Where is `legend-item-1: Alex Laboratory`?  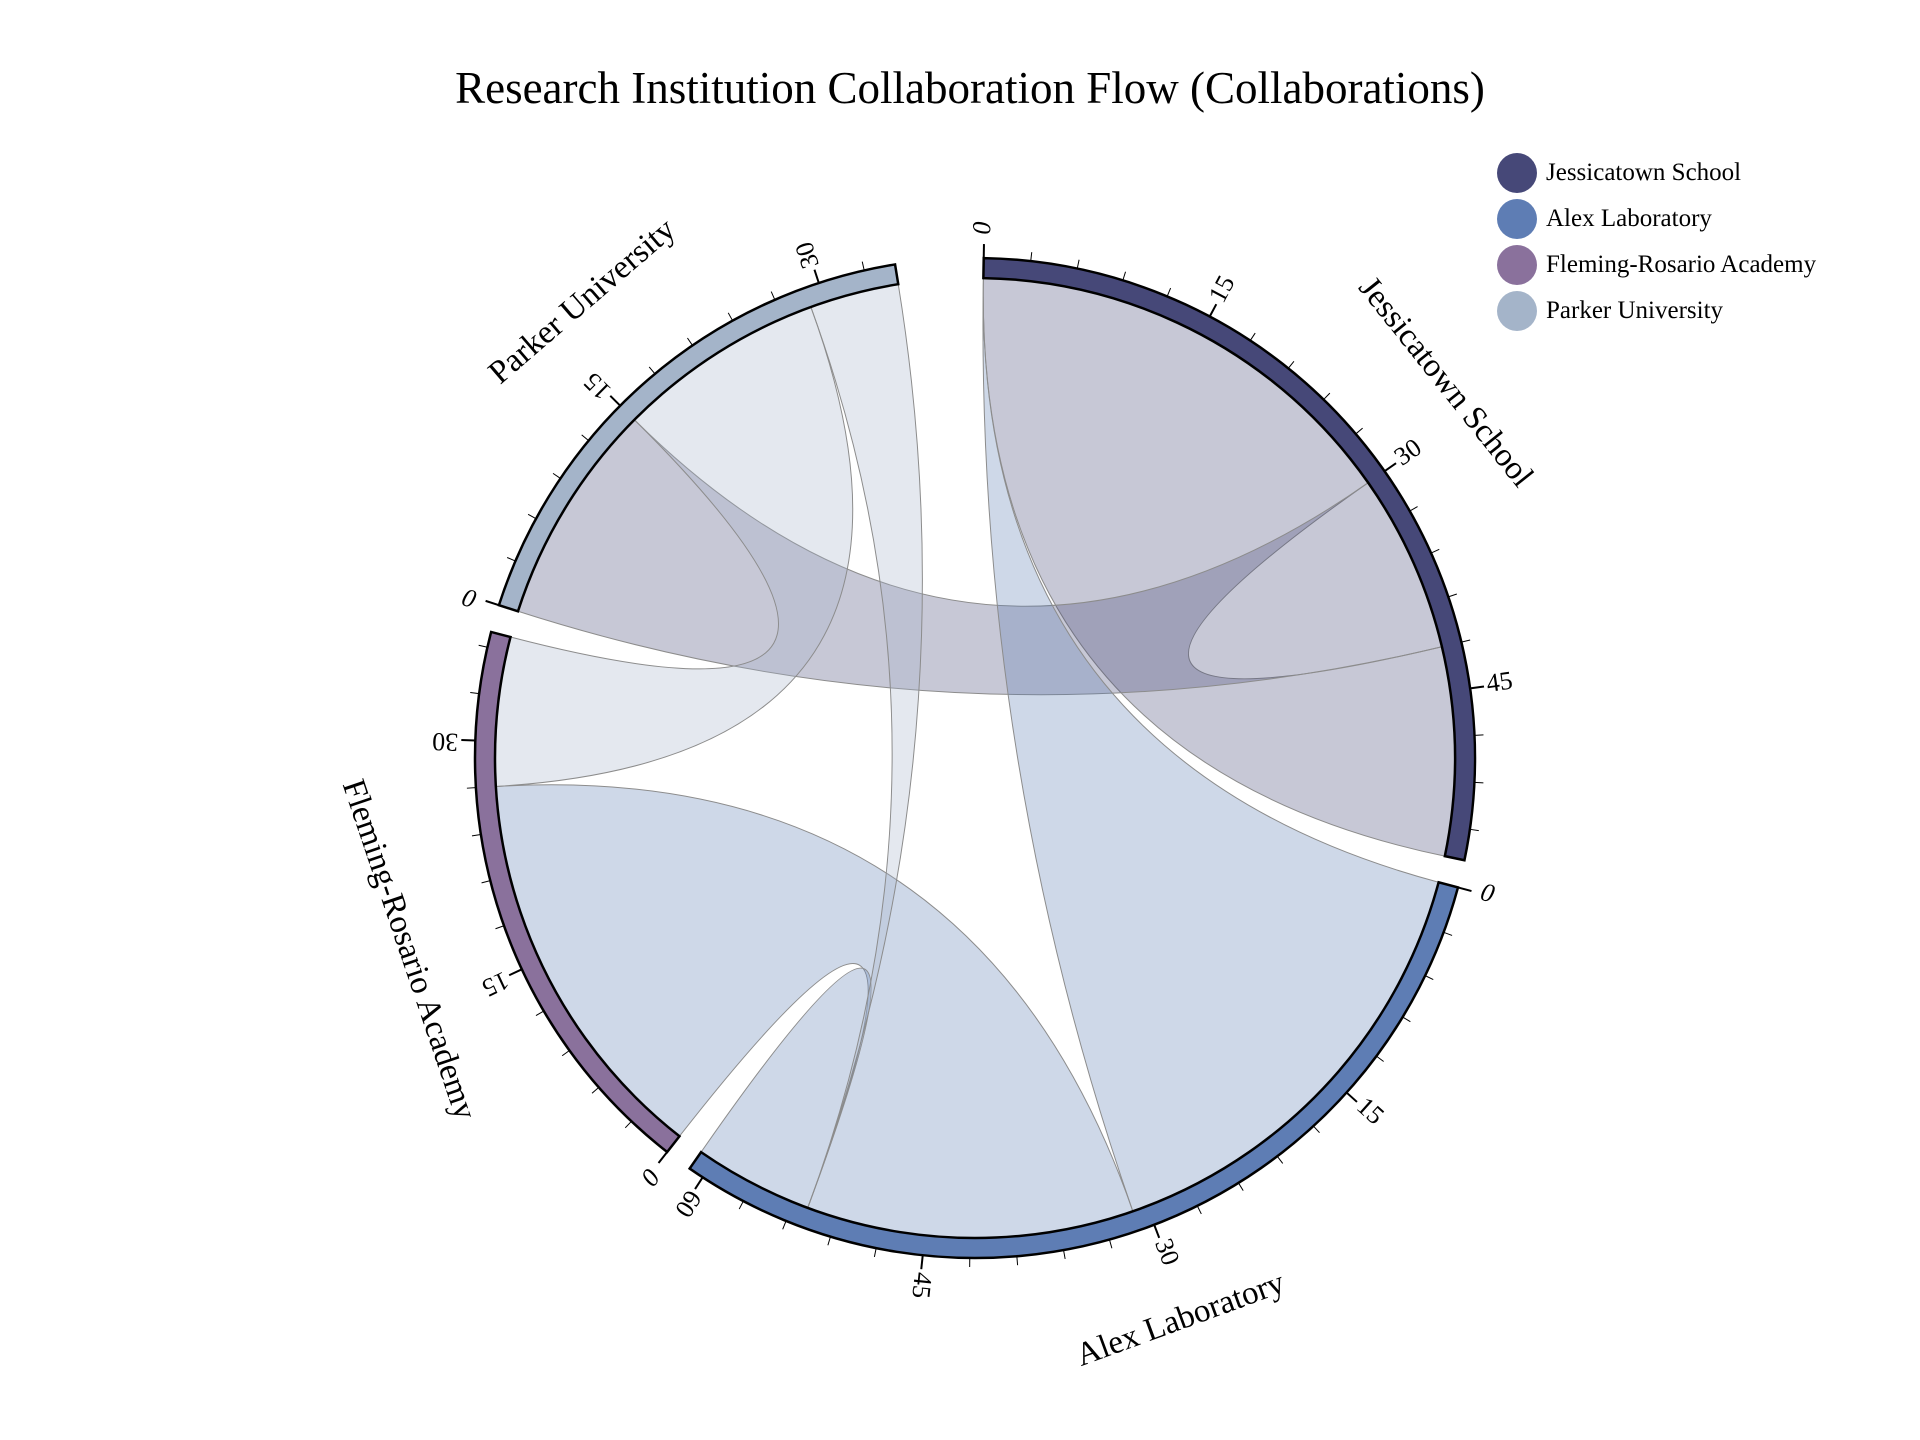
legend-item-1: Alex Laboratory is located at coordinates (1656, 219).